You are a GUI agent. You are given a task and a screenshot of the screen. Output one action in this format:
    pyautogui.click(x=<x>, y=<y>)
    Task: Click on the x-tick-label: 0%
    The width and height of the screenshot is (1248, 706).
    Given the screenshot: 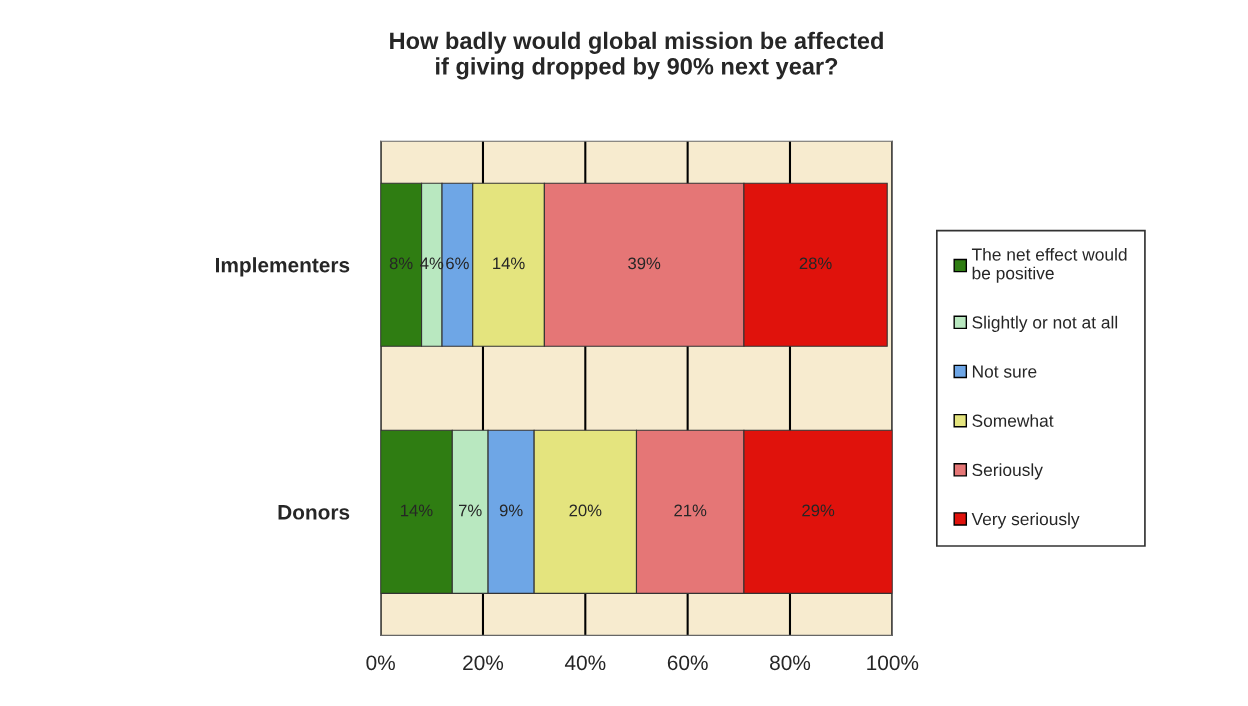 What is the action you would take?
    pyautogui.click(x=380, y=663)
    